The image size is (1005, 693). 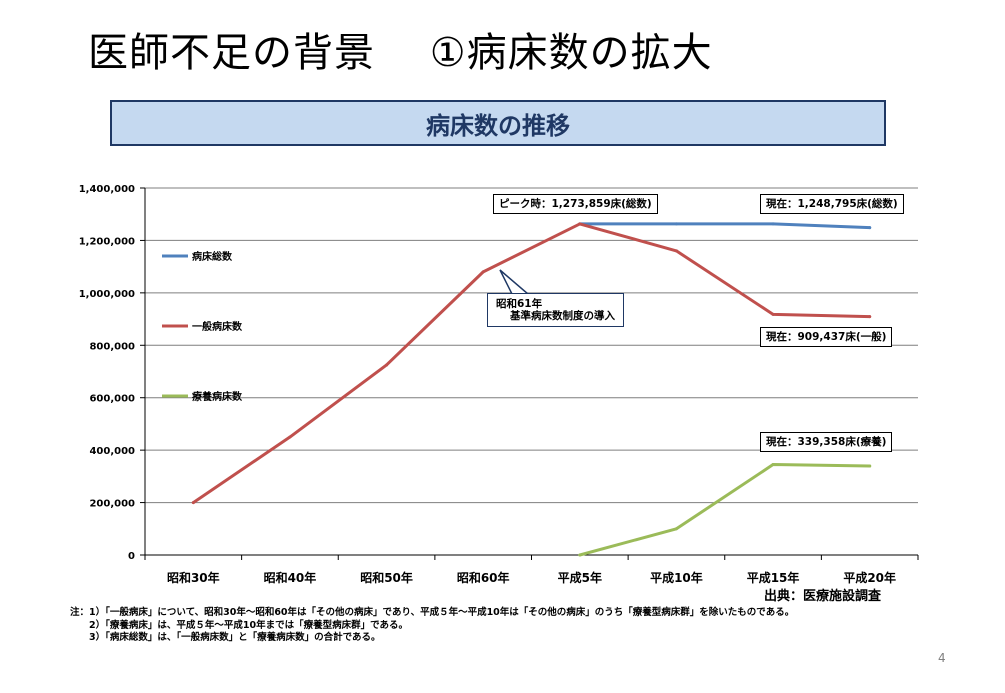 What do you see at coordinates (225, 637) in the screenshot?
I see `footnote-3: 3）「病床総数」は、「一般病床数」と「療養病床数」の合計である。` at bounding box center [225, 637].